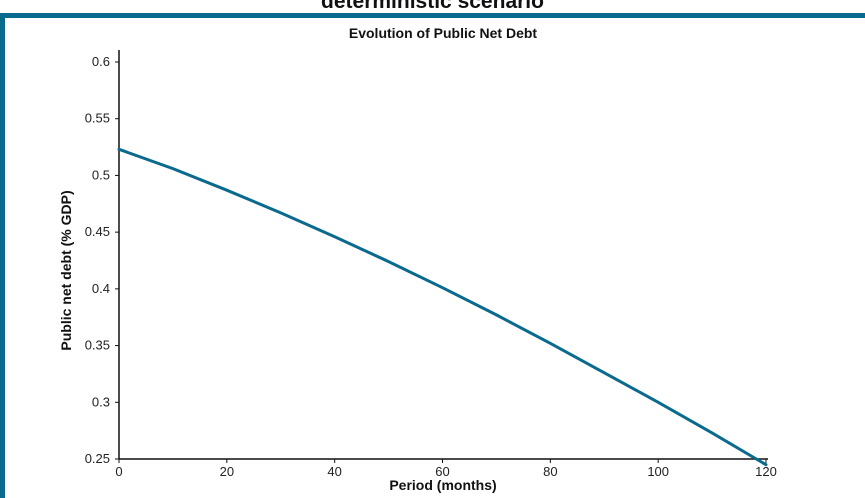 This screenshot has height=498, width=865. What do you see at coordinates (101, 288) in the screenshot?
I see `y-tick-label: 0.4` at bounding box center [101, 288].